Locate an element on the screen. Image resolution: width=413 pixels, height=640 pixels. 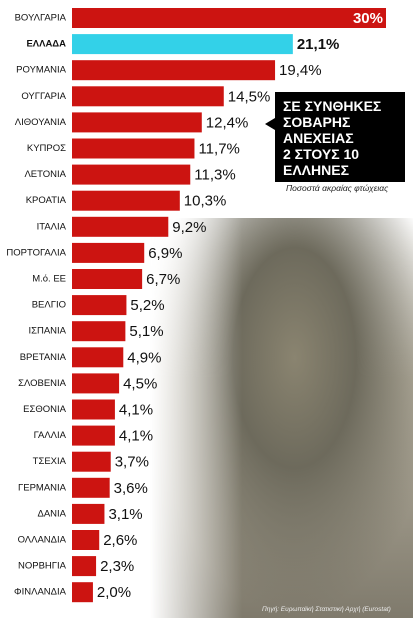
category-label: ΟΥΓΓΑΡΙΑ is located at coordinates (43, 96).